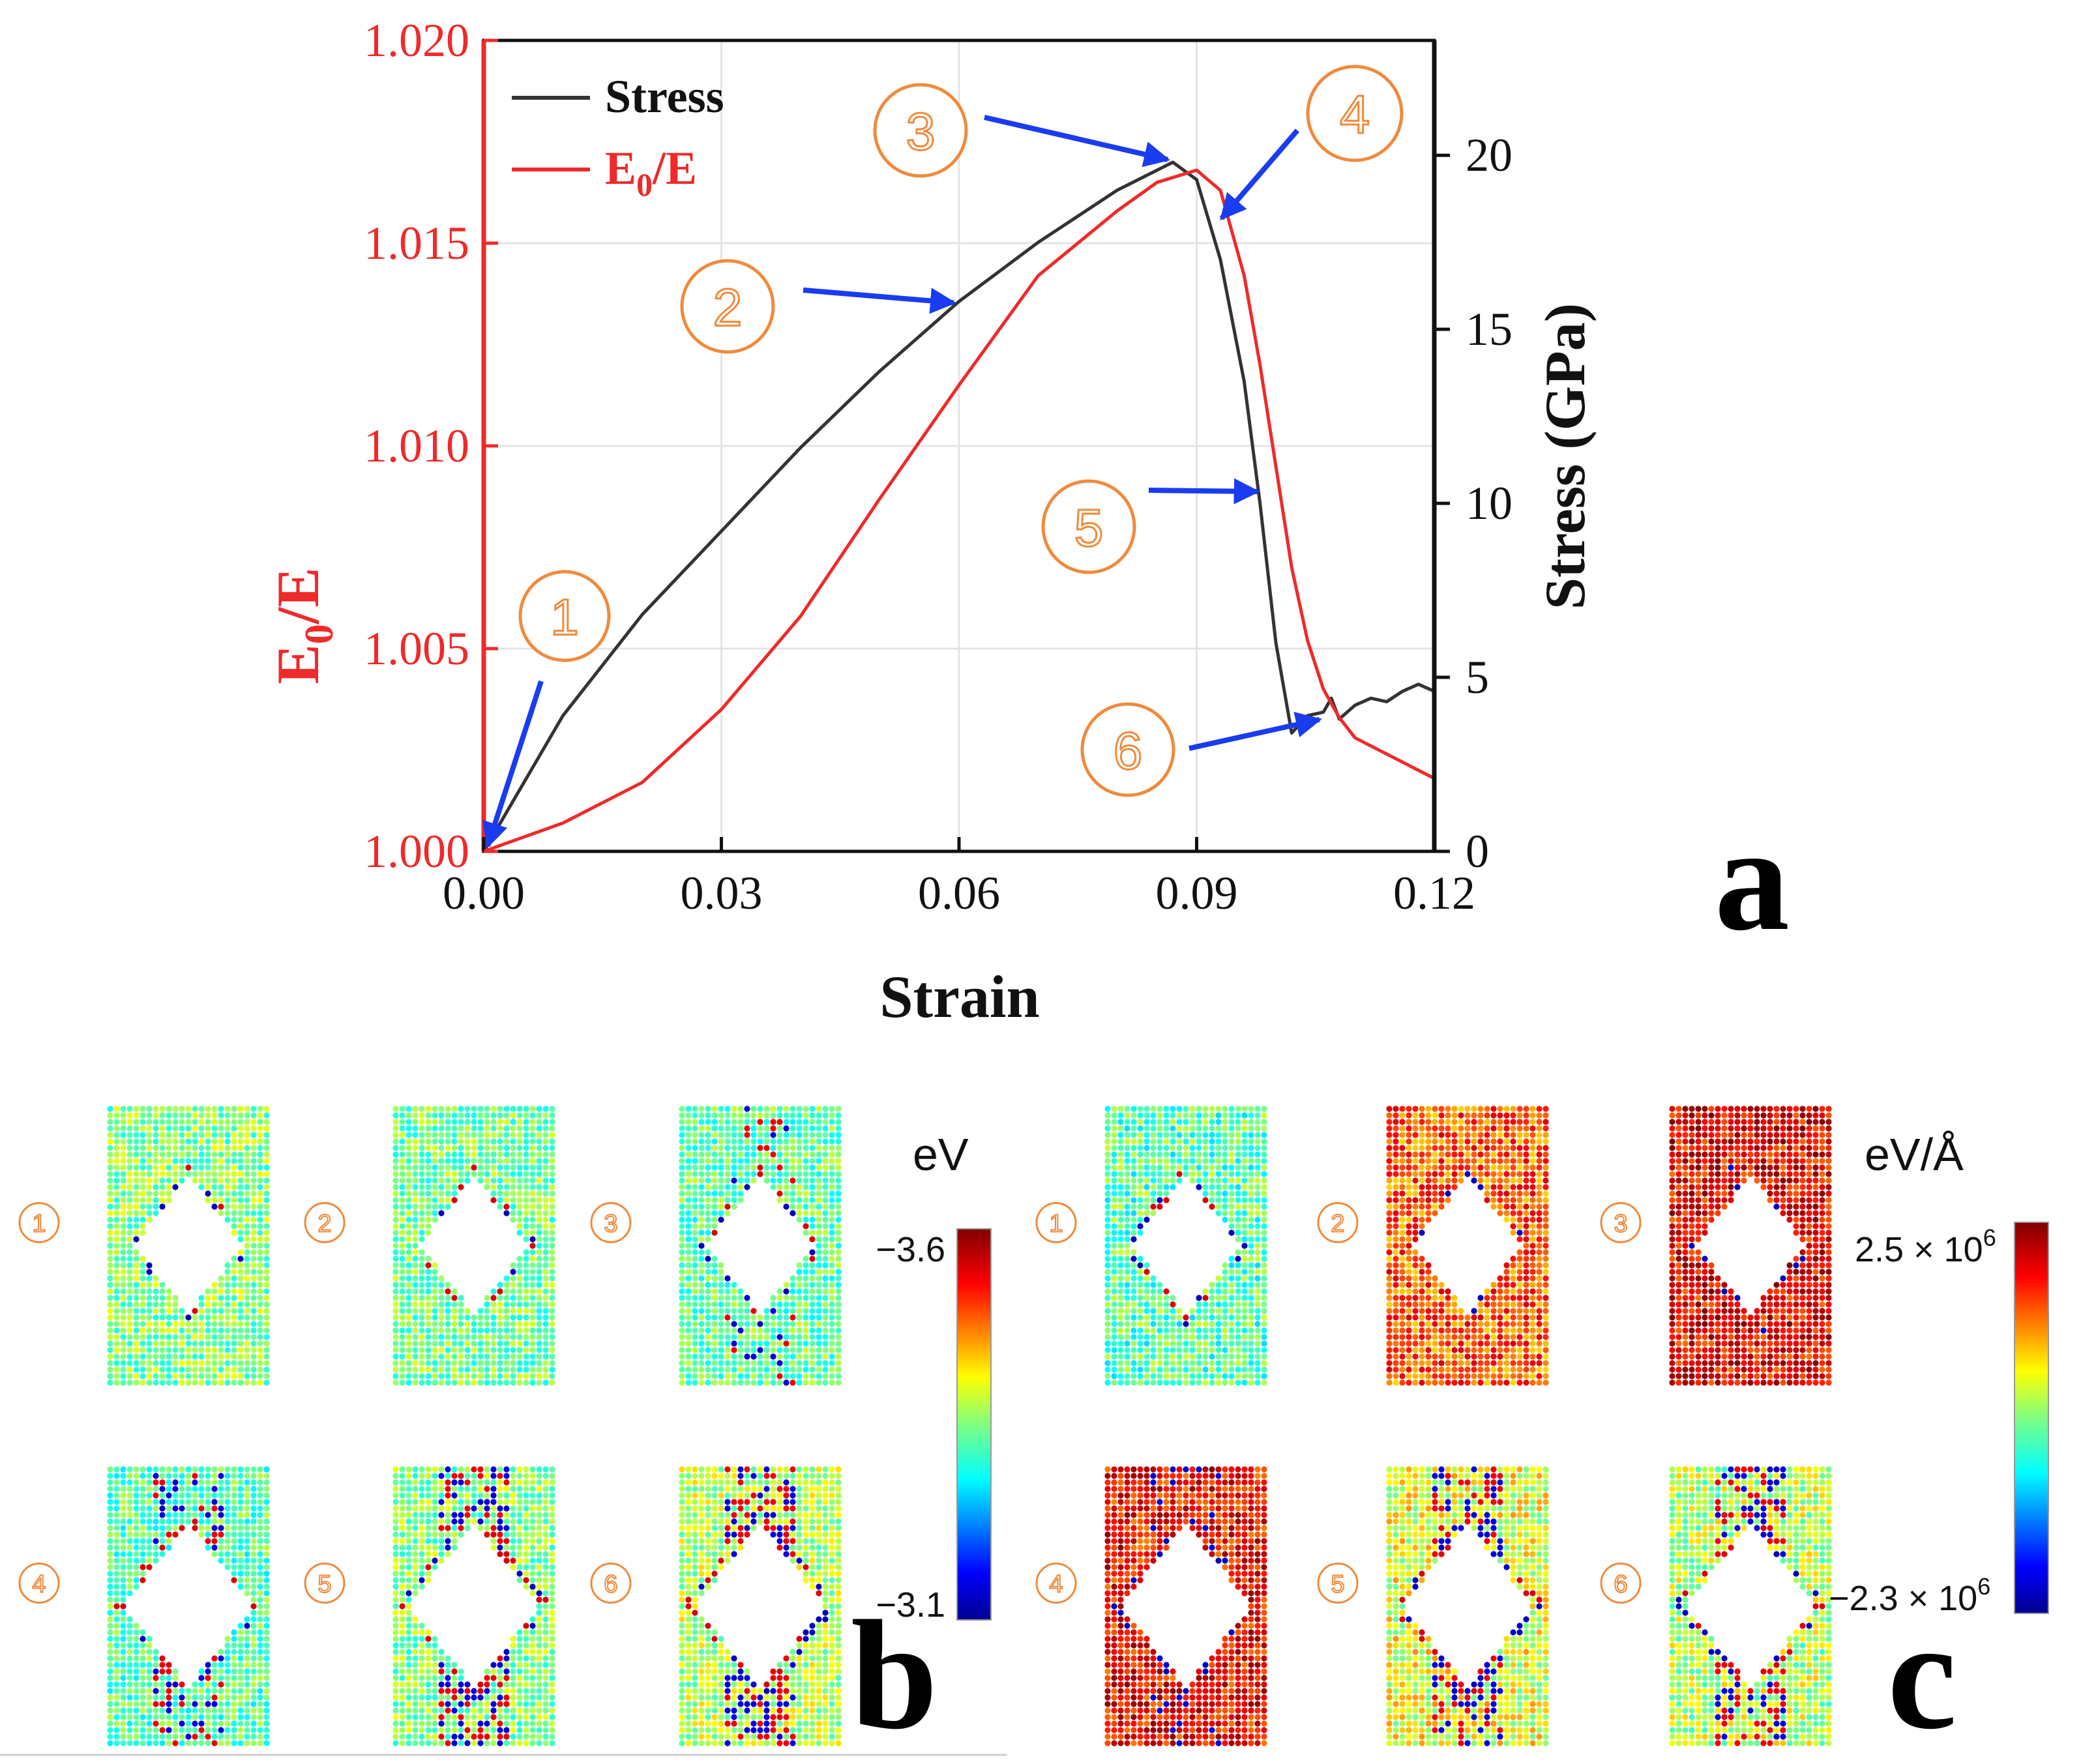 Image resolution: width=2096 pixels, height=1764 pixels. I want to click on atomistic-snapshot, so click(760, 1246).